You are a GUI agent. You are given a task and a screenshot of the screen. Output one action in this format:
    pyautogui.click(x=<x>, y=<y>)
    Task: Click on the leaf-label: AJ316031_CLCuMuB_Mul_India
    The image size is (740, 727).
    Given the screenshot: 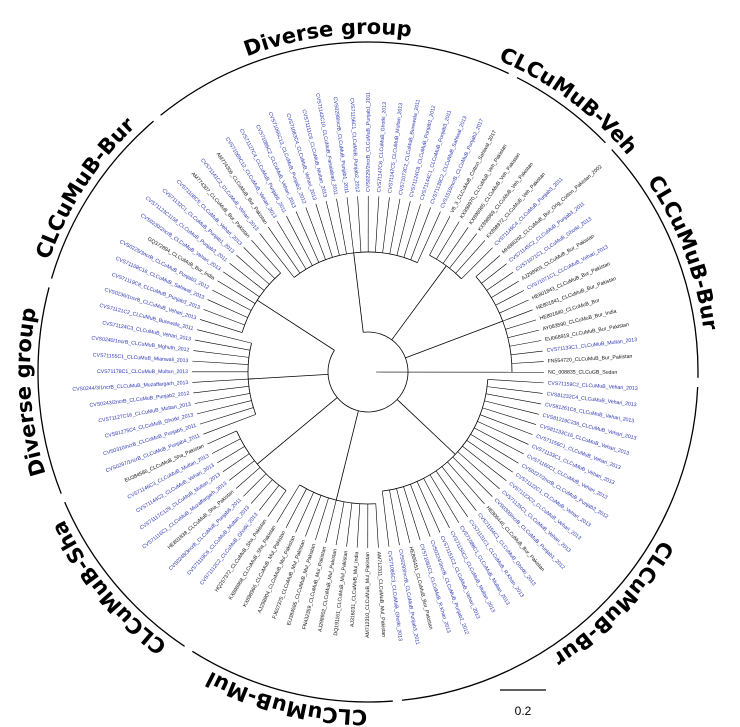 What is the action you would take?
    pyautogui.click(x=355, y=589)
    